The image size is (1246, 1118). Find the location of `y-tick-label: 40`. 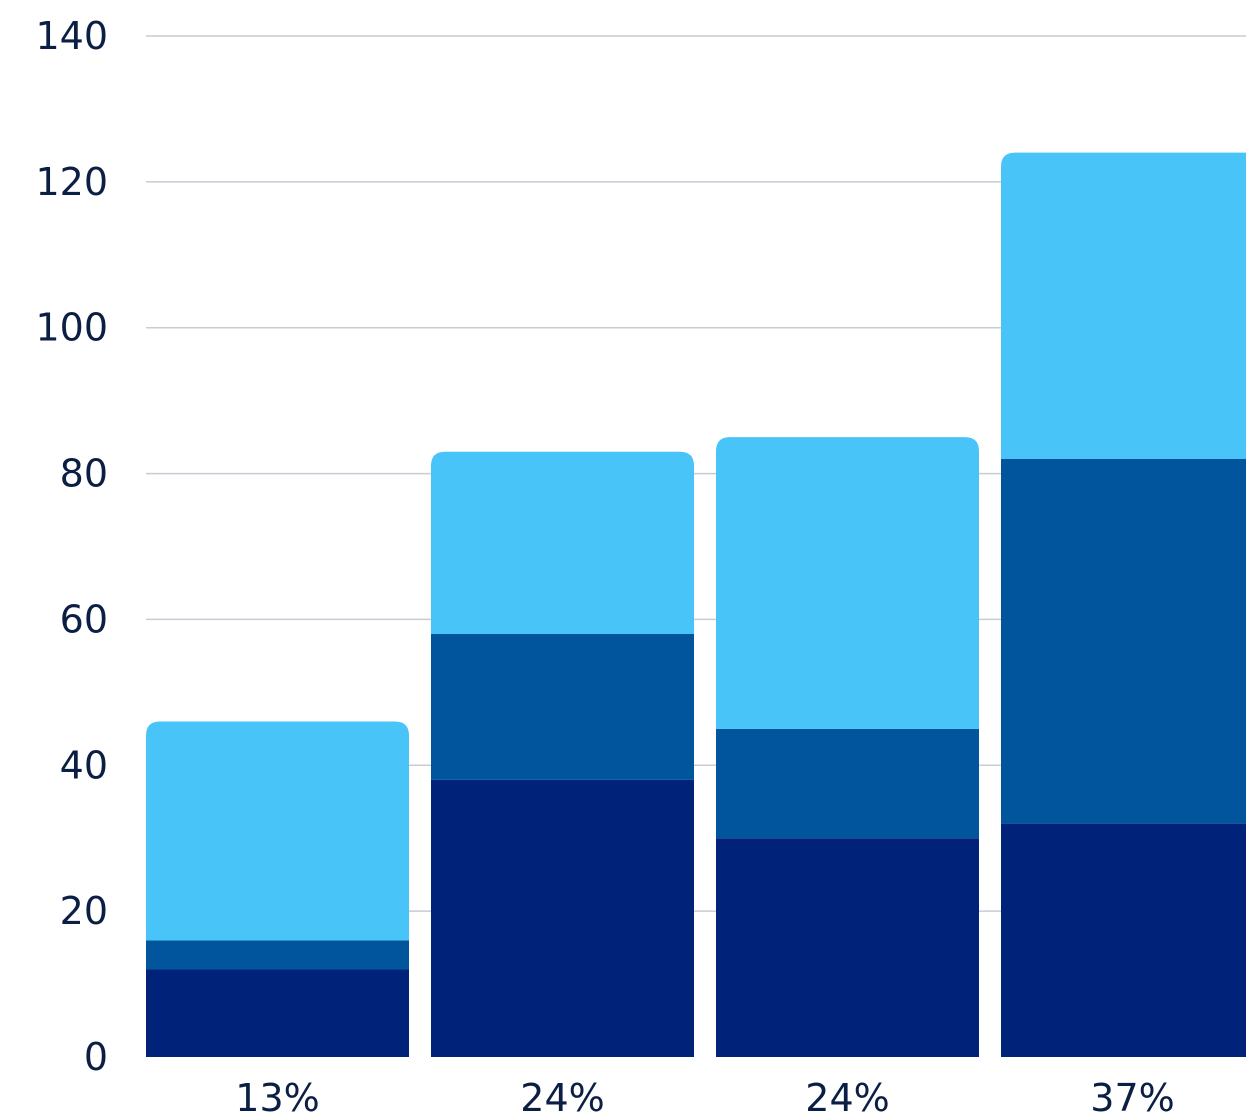

y-tick-label: 40 is located at coordinates (84, 765).